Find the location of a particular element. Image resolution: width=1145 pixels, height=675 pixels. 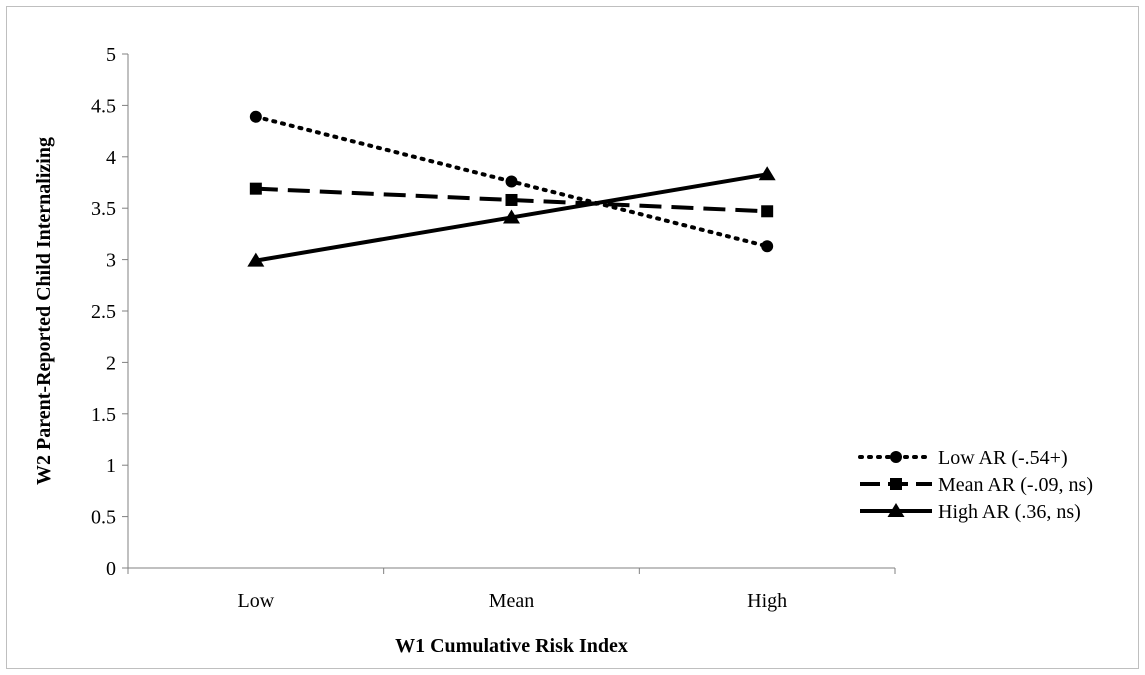

legend-label: High AR (.36, ns) is located at coordinates (1009, 512).